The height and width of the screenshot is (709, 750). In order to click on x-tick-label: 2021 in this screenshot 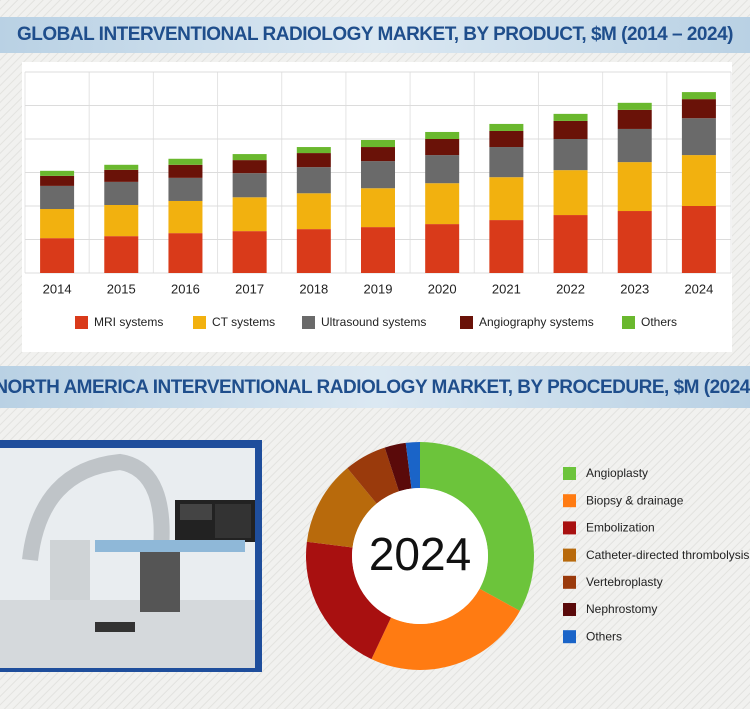, I will do `click(506, 288)`.